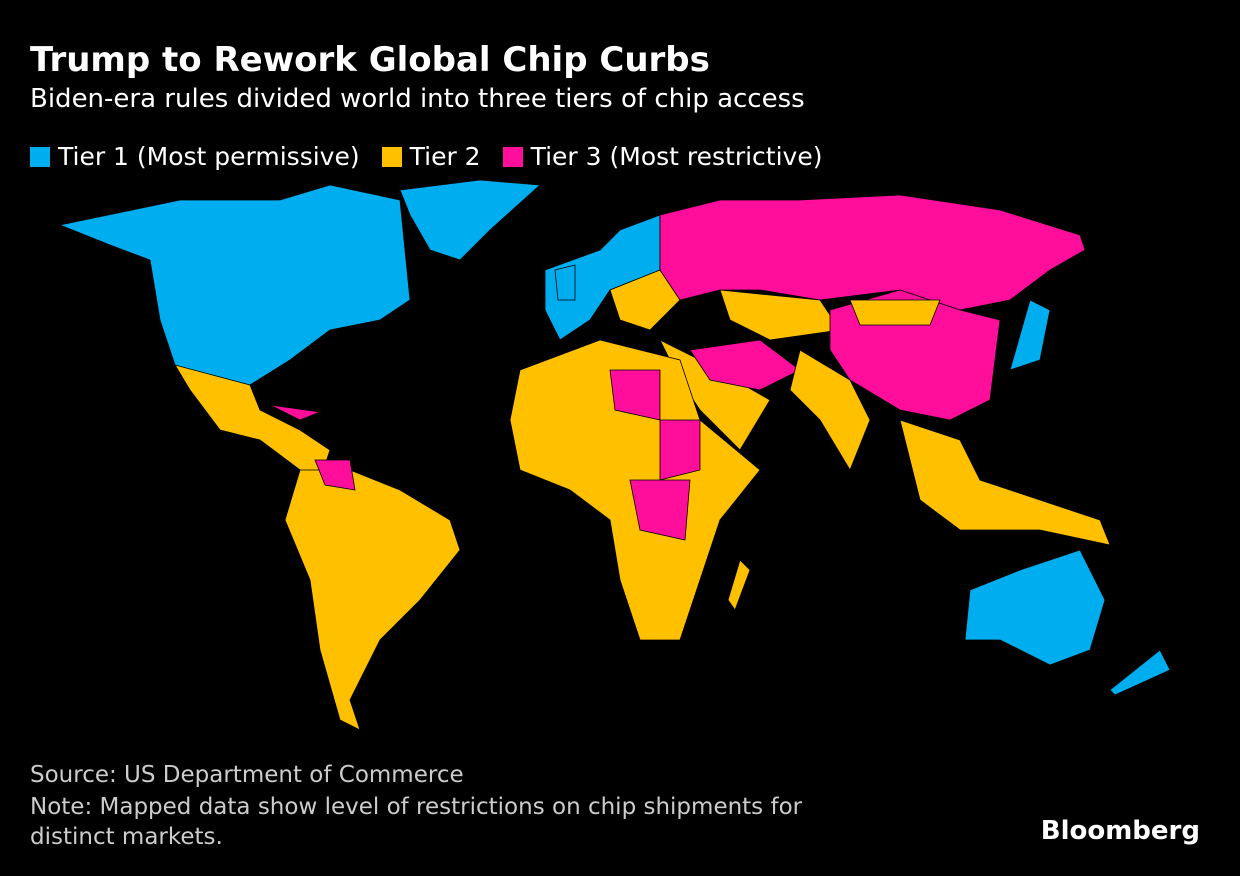 This screenshot has width=1240, height=876. What do you see at coordinates (1030, 335) in the screenshot?
I see `japan` at bounding box center [1030, 335].